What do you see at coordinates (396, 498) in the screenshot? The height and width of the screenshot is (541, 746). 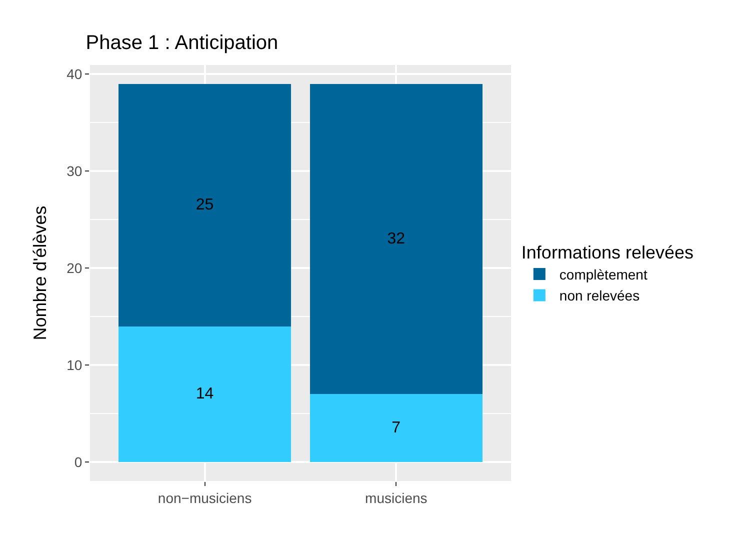 I see `x-tick-label: musiciens` at bounding box center [396, 498].